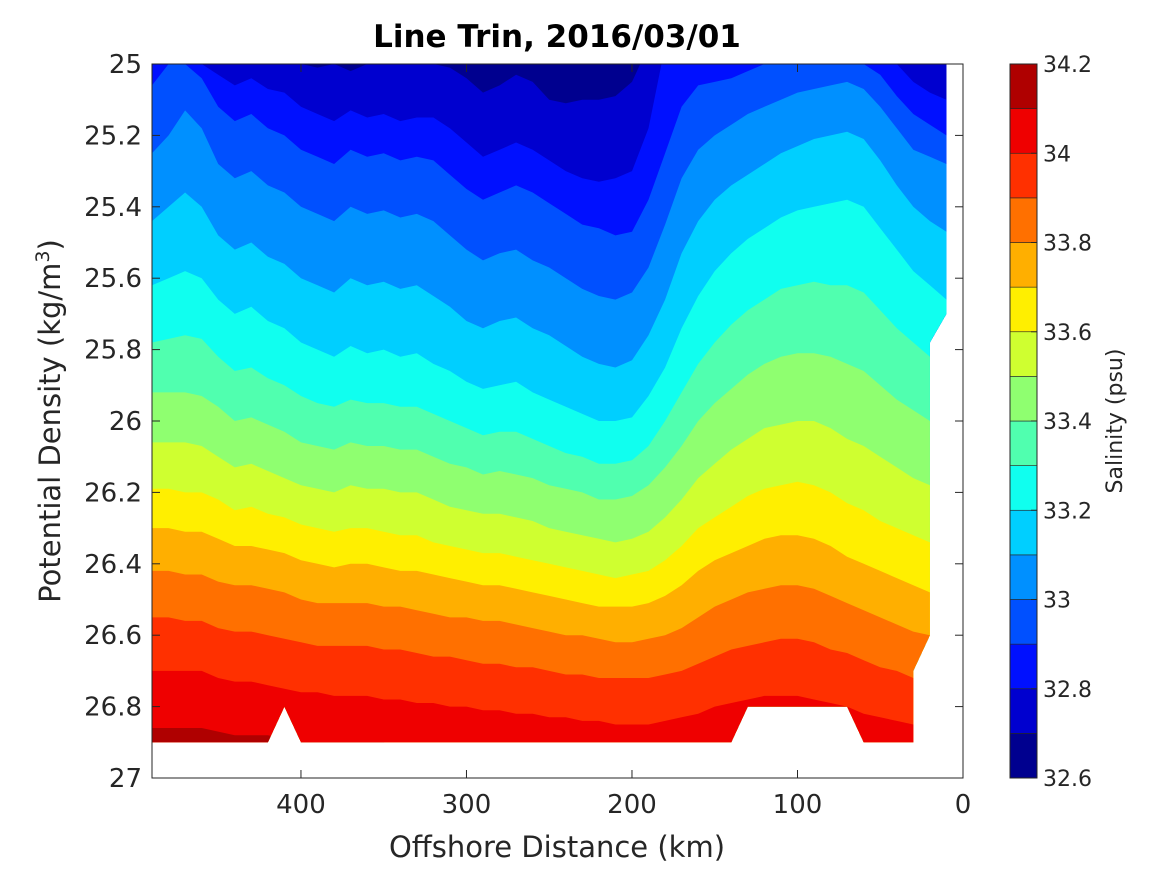 Image resolution: width=1167 pixels, height=875 pixels. I want to click on y-tick-label: 26.8, so click(113, 708).